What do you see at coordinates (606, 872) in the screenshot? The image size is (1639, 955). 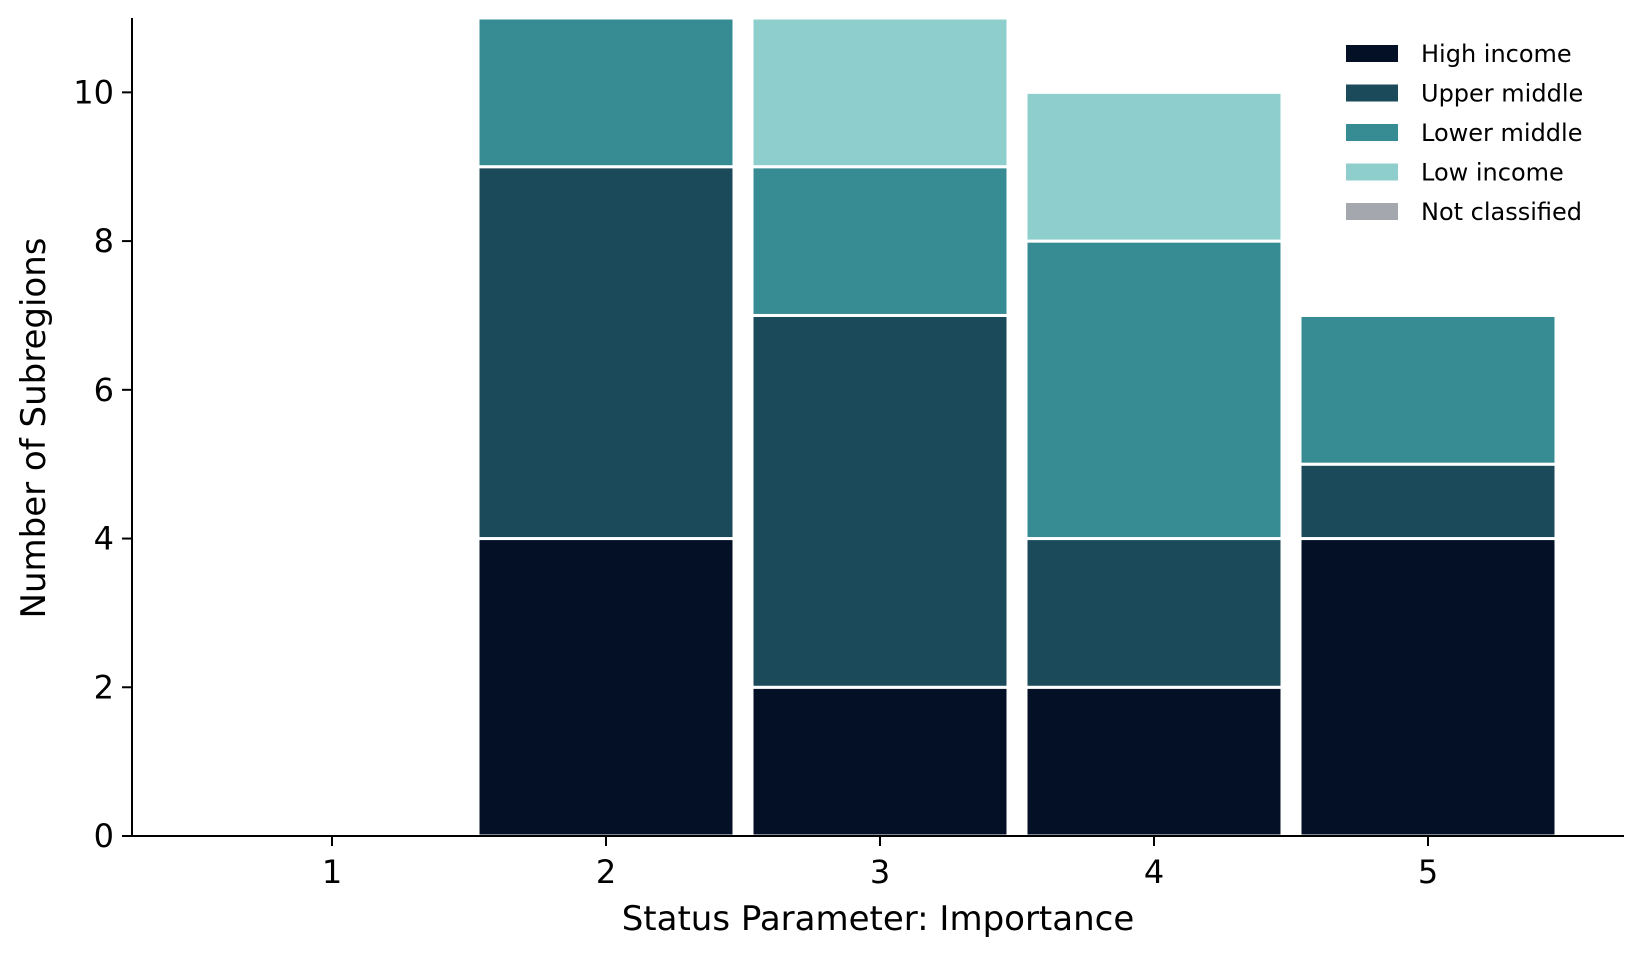 I see `x-tick-label: 2` at bounding box center [606, 872].